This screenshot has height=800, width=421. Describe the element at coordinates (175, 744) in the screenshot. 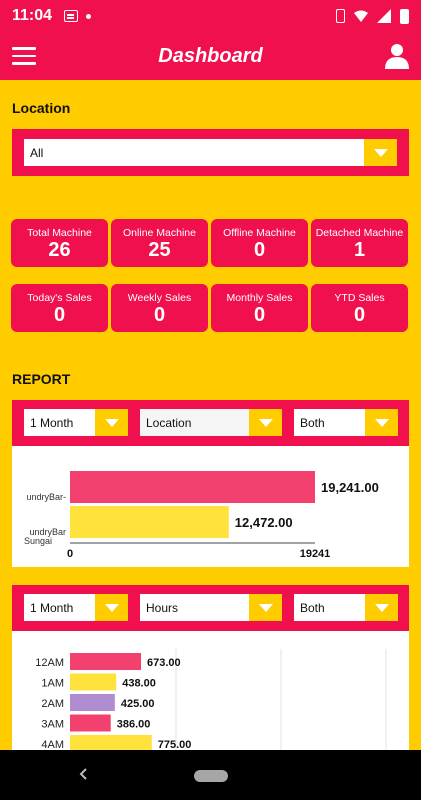

I see `data-label: 775.00` at that location.